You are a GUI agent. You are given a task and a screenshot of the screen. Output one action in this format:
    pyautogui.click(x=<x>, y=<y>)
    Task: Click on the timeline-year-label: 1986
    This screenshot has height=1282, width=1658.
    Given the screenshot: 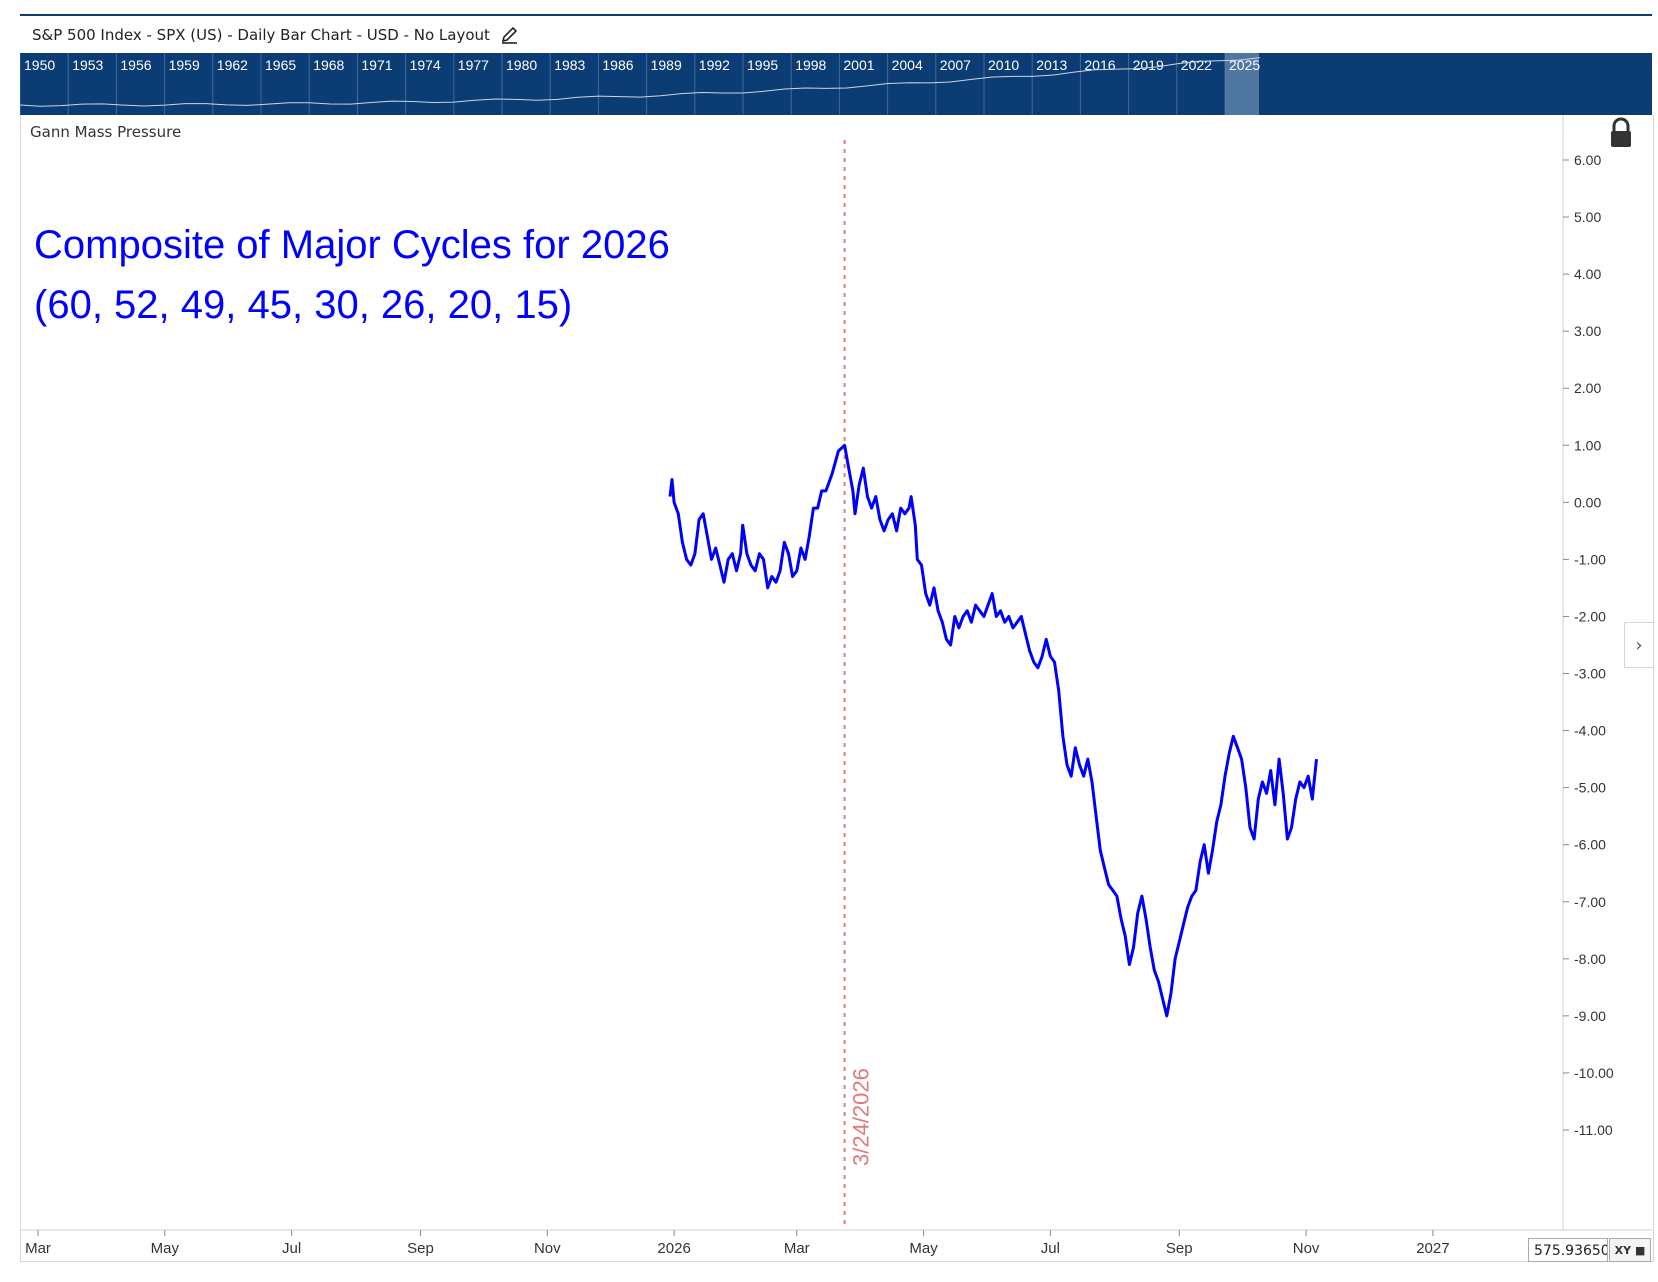 What is the action you would take?
    pyautogui.click(x=617, y=65)
    